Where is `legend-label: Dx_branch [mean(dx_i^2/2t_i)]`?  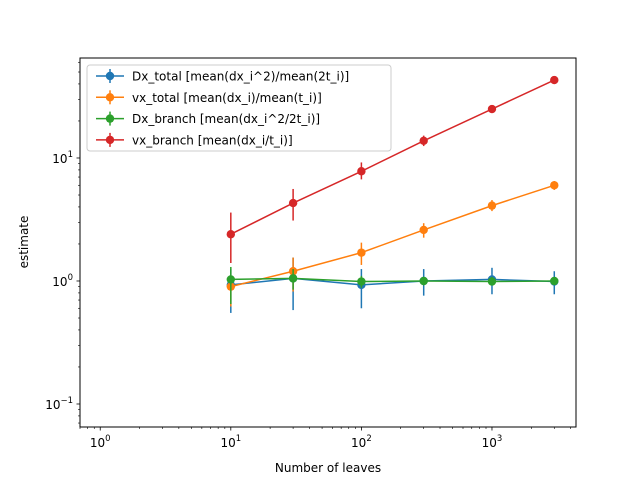 legend-label: Dx_branch [mean(dx_i^2/2t_i)] is located at coordinates (226, 119).